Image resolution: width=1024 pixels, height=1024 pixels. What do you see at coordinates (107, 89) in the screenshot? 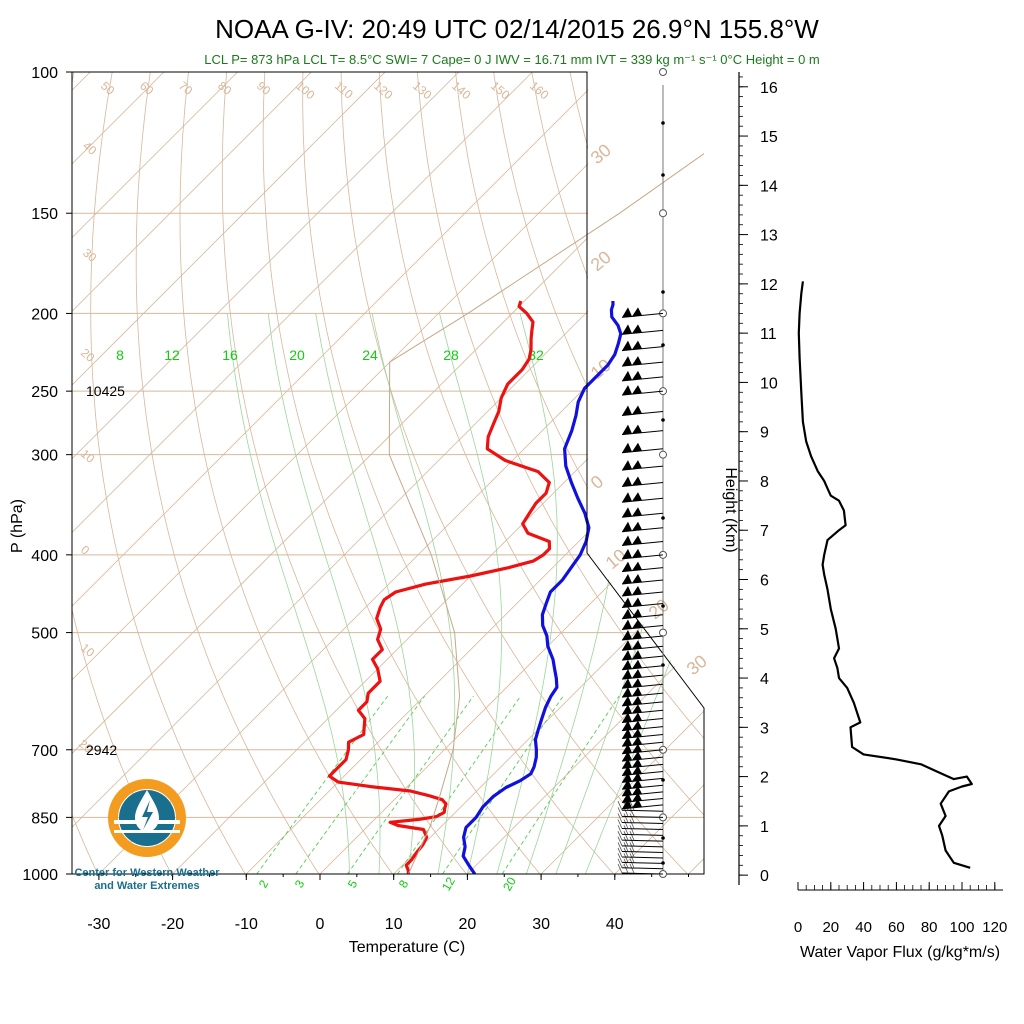
I see `isotherm-label: 50` at bounding box center [107, 89].